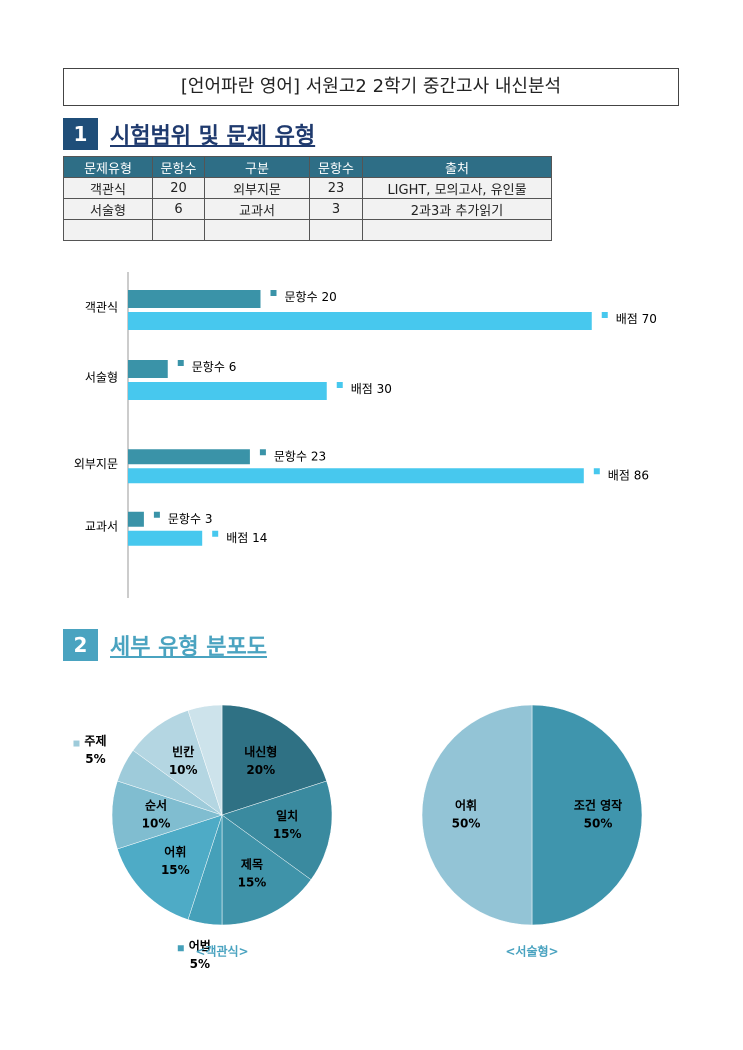  Describe the element at coordinates (209, 518) in the screenshot. I see `value-label: 3` at that location.